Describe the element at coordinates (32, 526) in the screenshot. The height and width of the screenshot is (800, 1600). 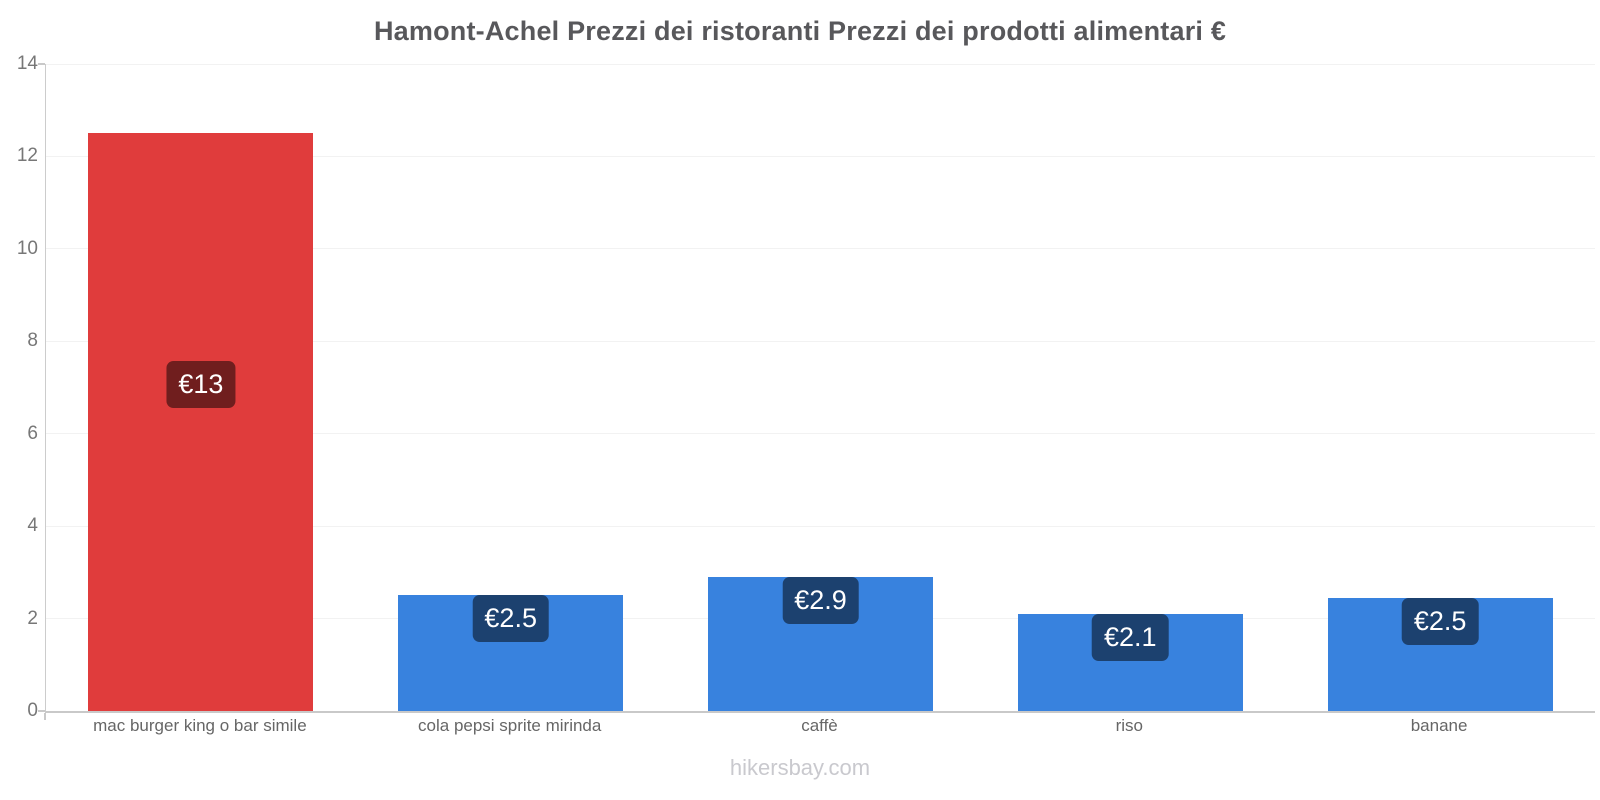
I see `y-axis-tick-label: 4` at that location.